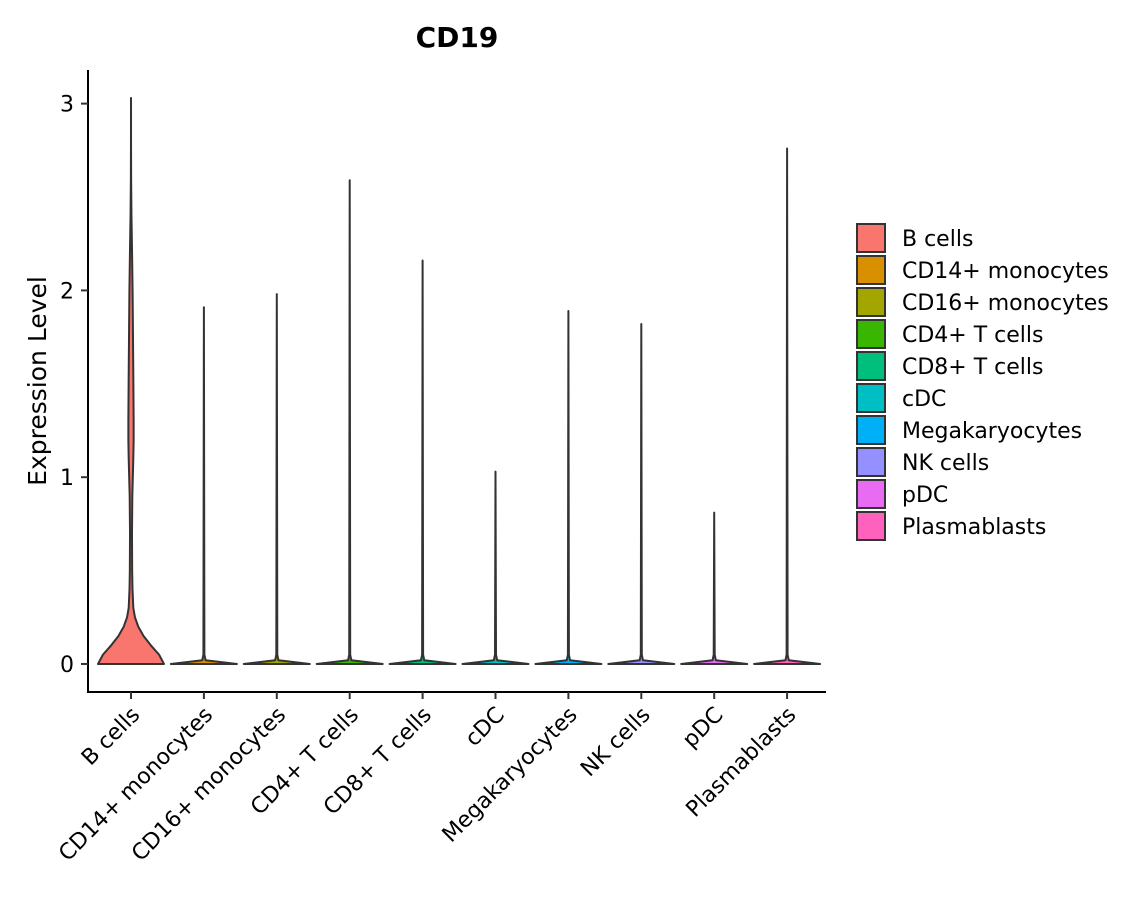 This screenshot has width=1140, height=904. I want to click on legend-swatch-cd4plus-t-cells, so click(871, 334).